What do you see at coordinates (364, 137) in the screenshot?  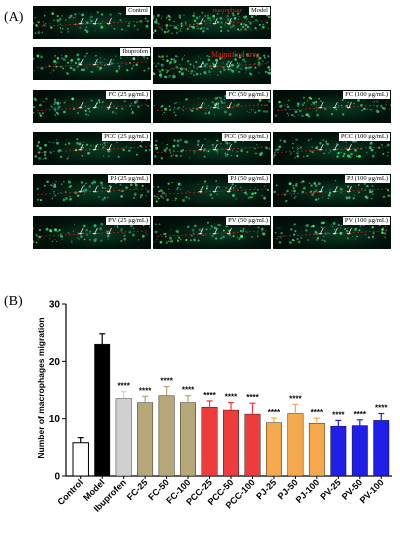 I see `image-label: PCC (100 μg/mL)` at bounding box center [364, 137].